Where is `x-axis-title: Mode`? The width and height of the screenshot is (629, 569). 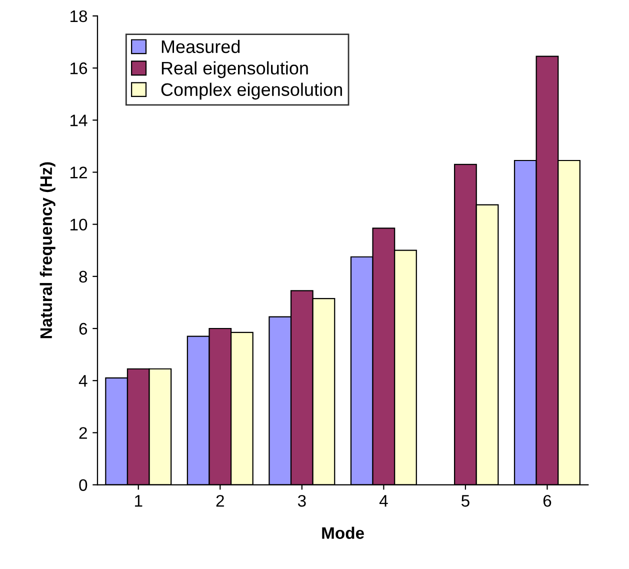 x-axis-title: Mode is located at coordinates (343, 532).